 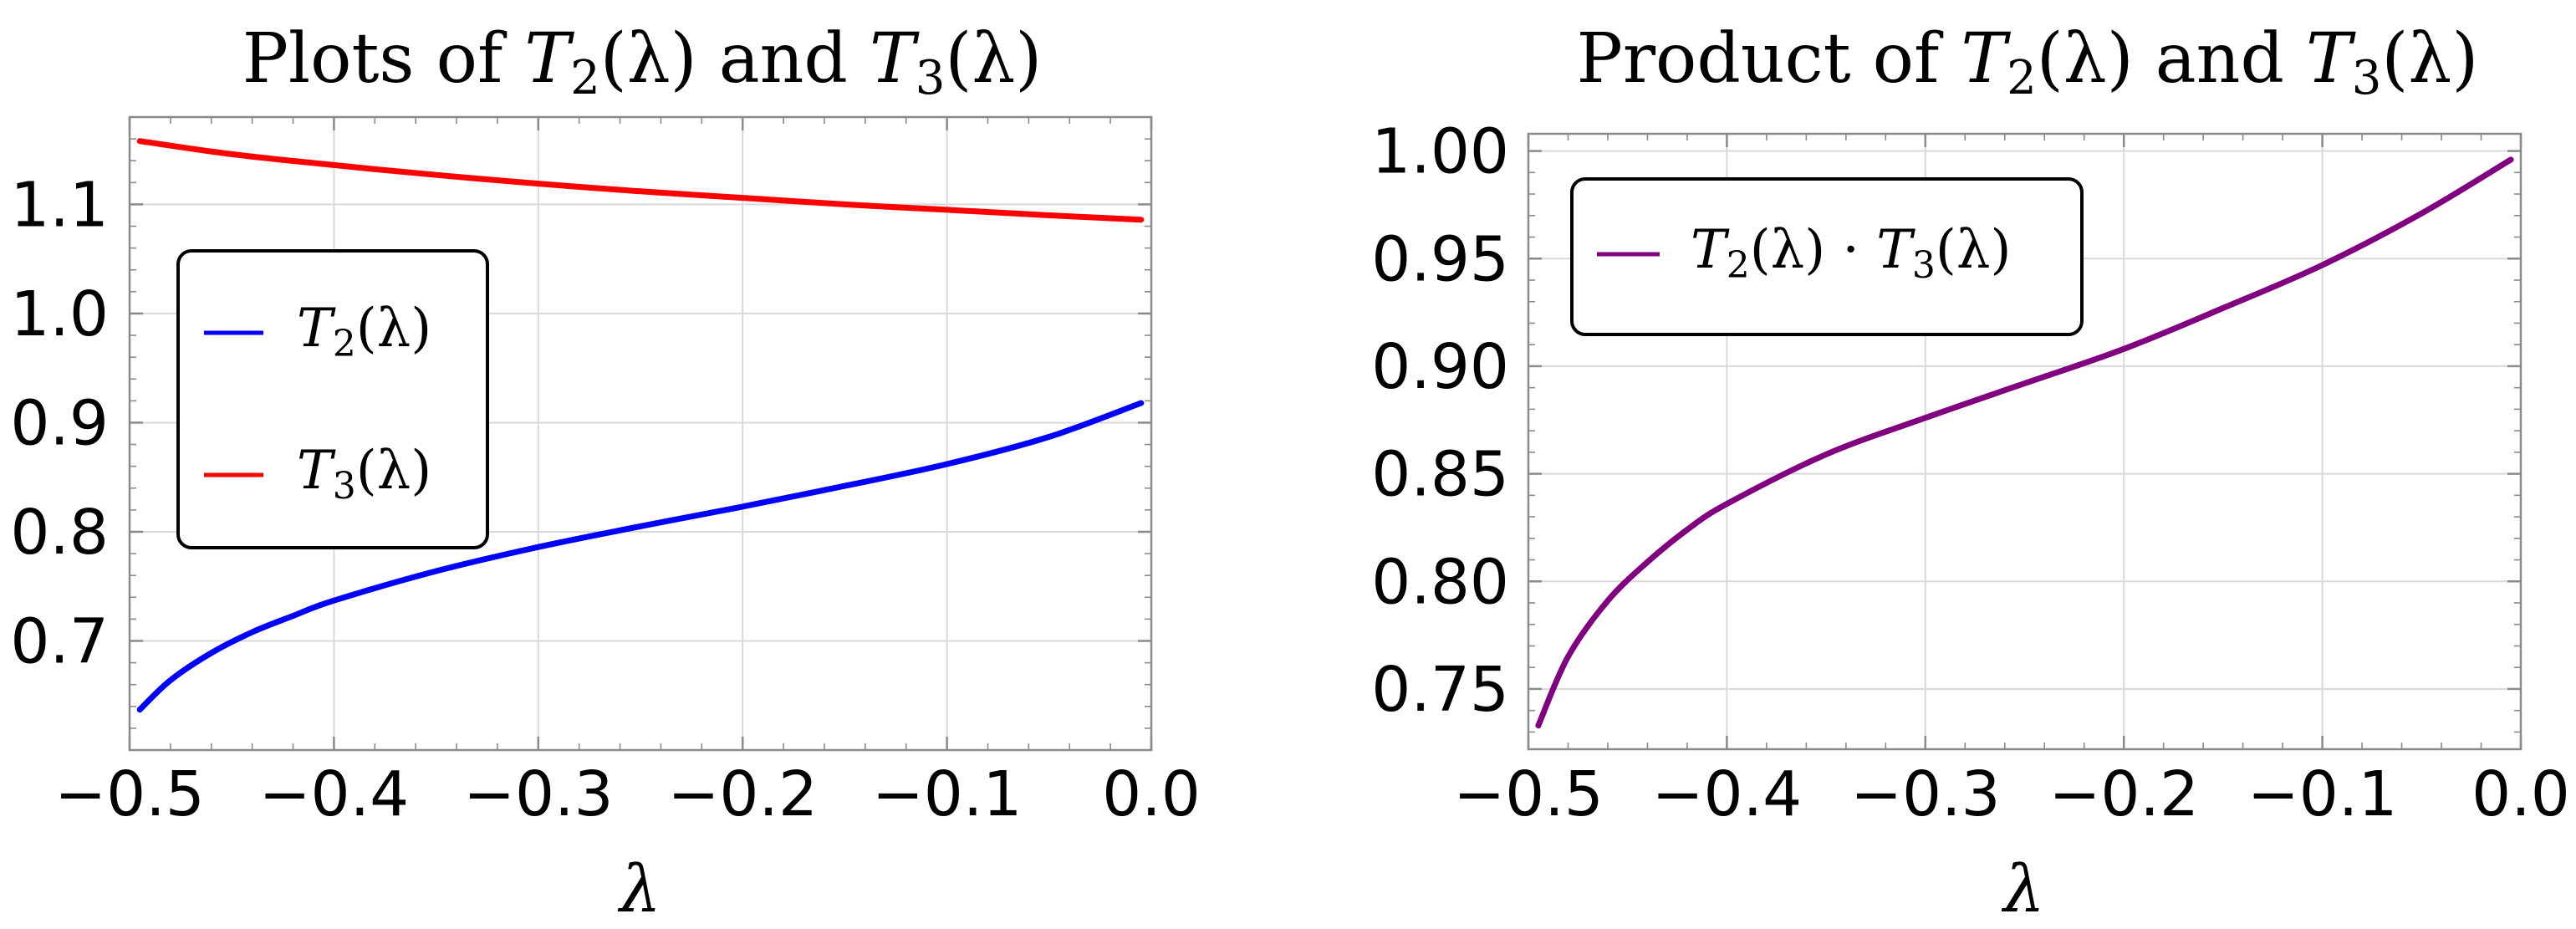 What do you see at coordinates (59, 423) in the screenshot?
I see `chart-left-y-tick-label: 0.9` at bounding box center [59, 423].